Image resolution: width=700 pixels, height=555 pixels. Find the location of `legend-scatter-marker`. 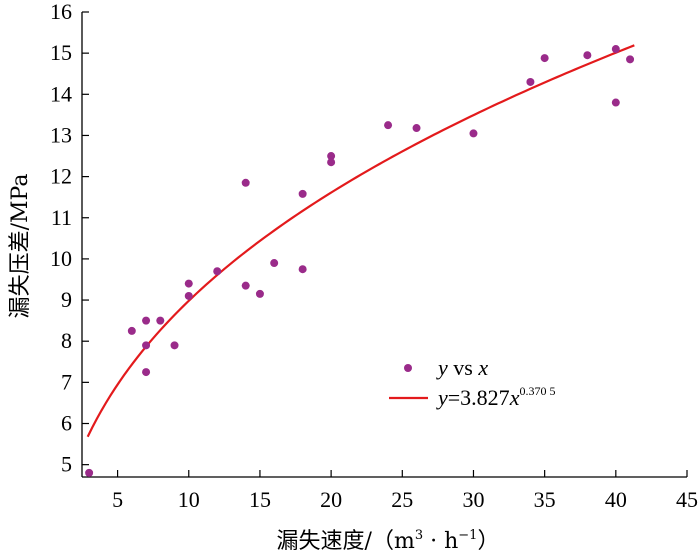

legend-scatter-marker is located at coordinates (408, 368).